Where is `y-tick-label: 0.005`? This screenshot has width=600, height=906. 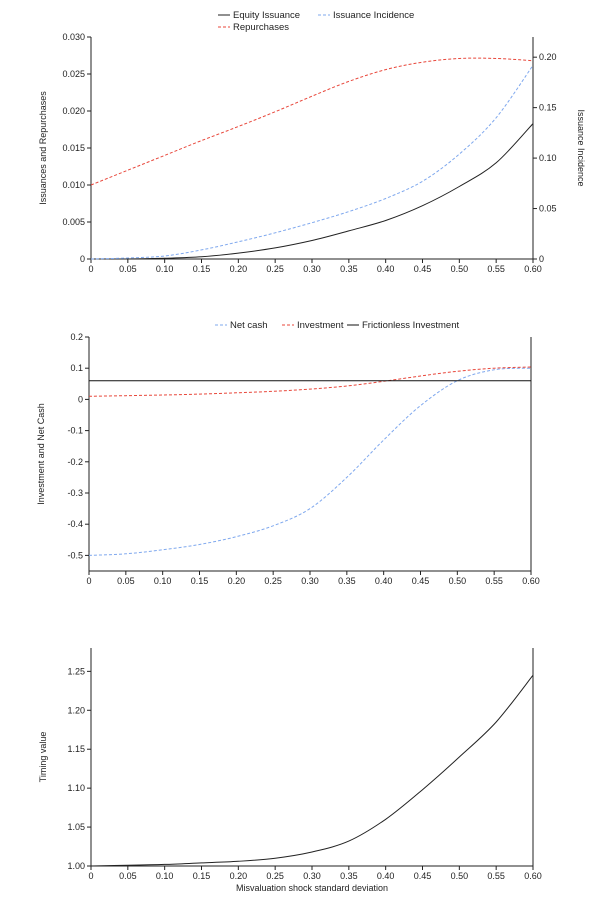
y-tick-label: 0.005 is located at coordinates (73, 222).